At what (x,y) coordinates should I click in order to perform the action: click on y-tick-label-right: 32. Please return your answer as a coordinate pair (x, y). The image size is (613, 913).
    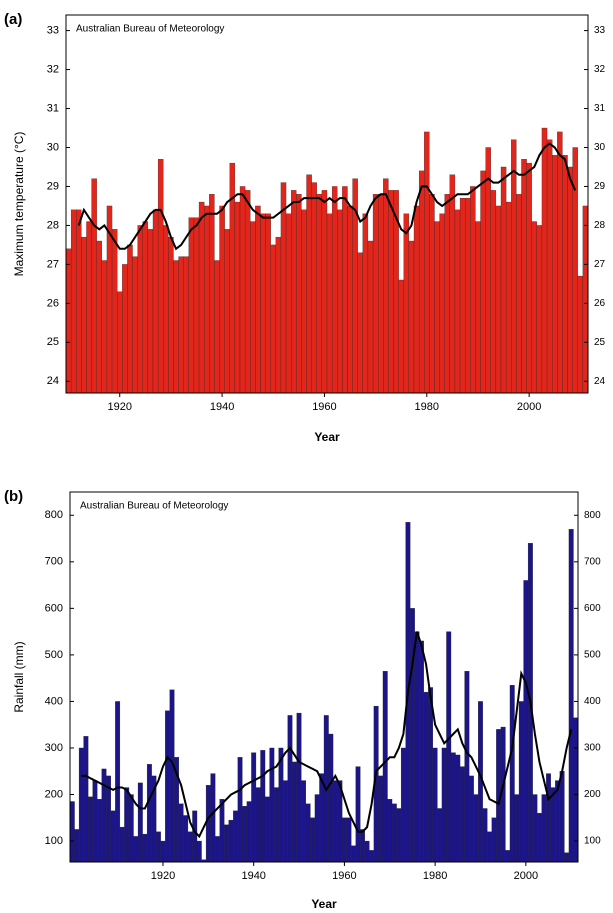
    Looking at the image, I should click on (600, 69).